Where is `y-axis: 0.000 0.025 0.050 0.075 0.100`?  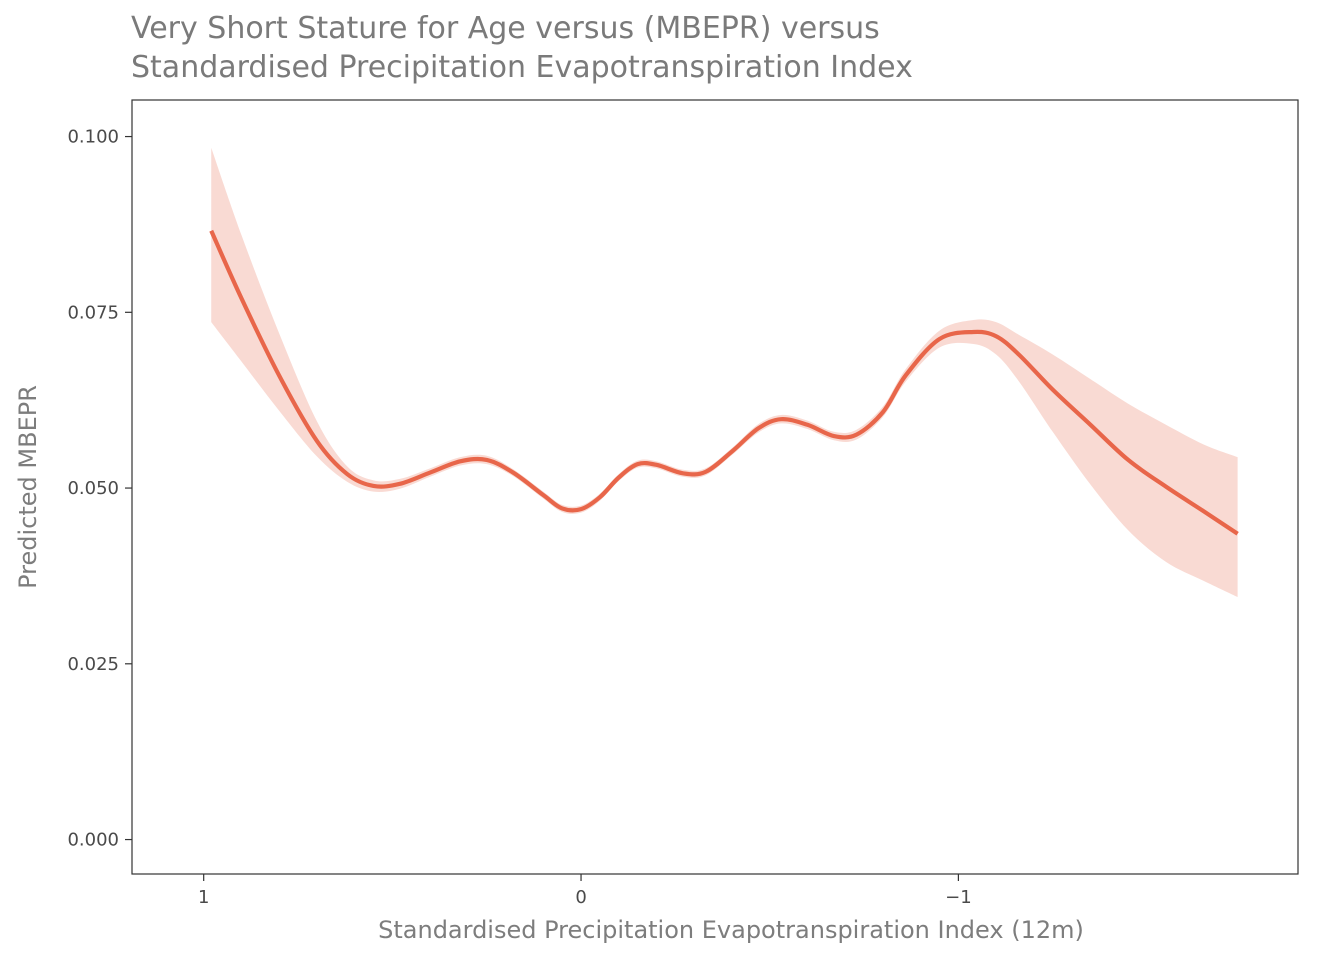
y-axis: 0.000 0.025 0.050 0.075 0.100 is located at coordinates (99, 489).